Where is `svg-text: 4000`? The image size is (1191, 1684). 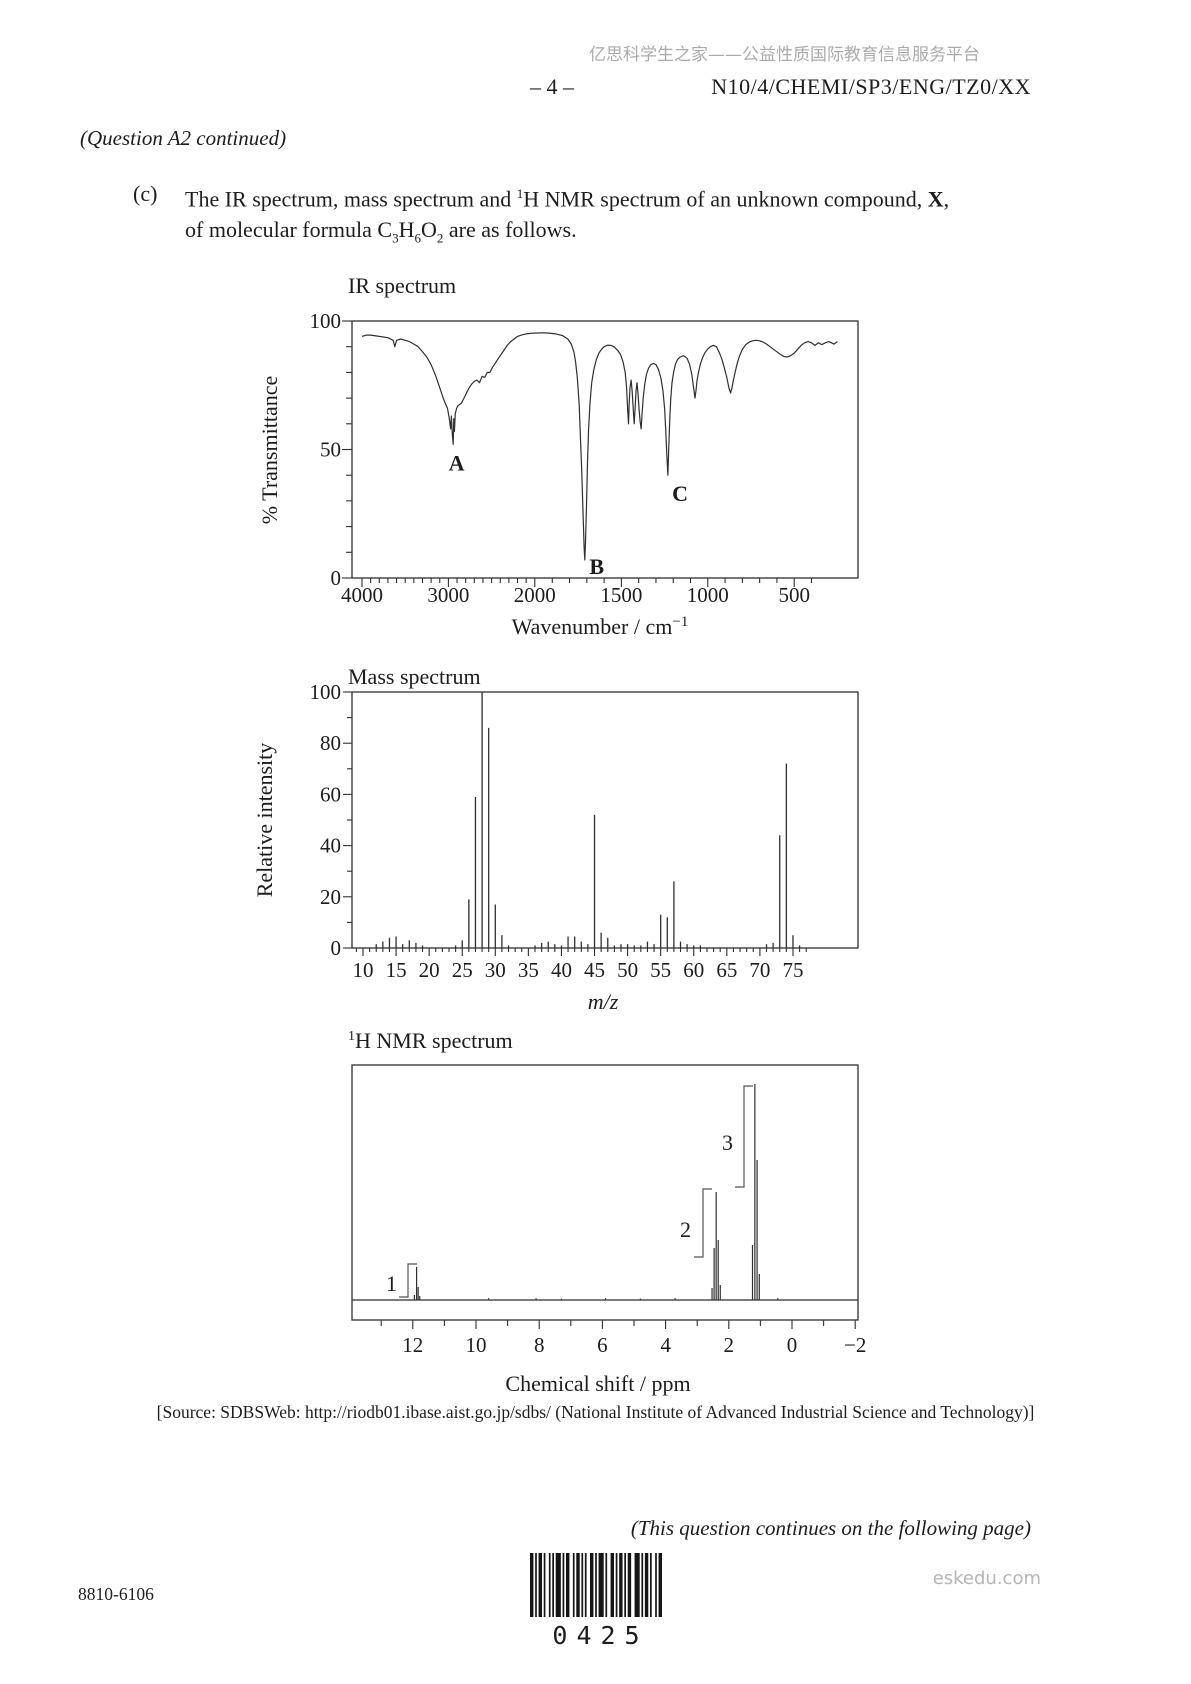 svg-text: 4000 is located at coordinates (362, 595).